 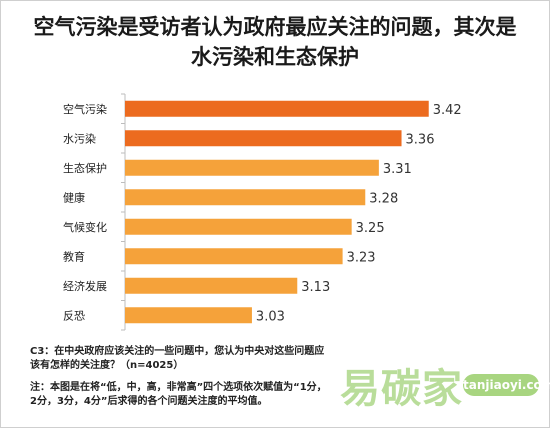 What do you see at coordinates (315, 287) in the screenshot?
I see `data-label: 3.13` at bounding box center [315, 287].